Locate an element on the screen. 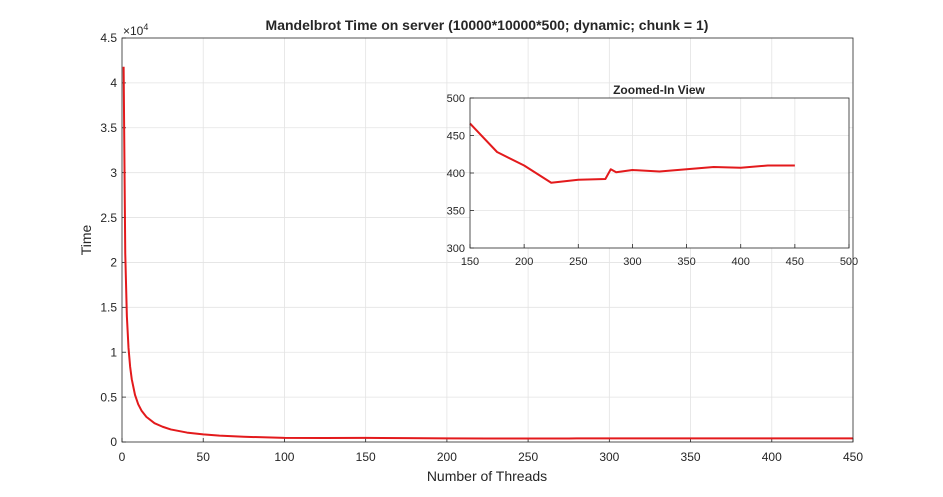  inset-x-tick-label: 400 is located at coordinates (741, 262).